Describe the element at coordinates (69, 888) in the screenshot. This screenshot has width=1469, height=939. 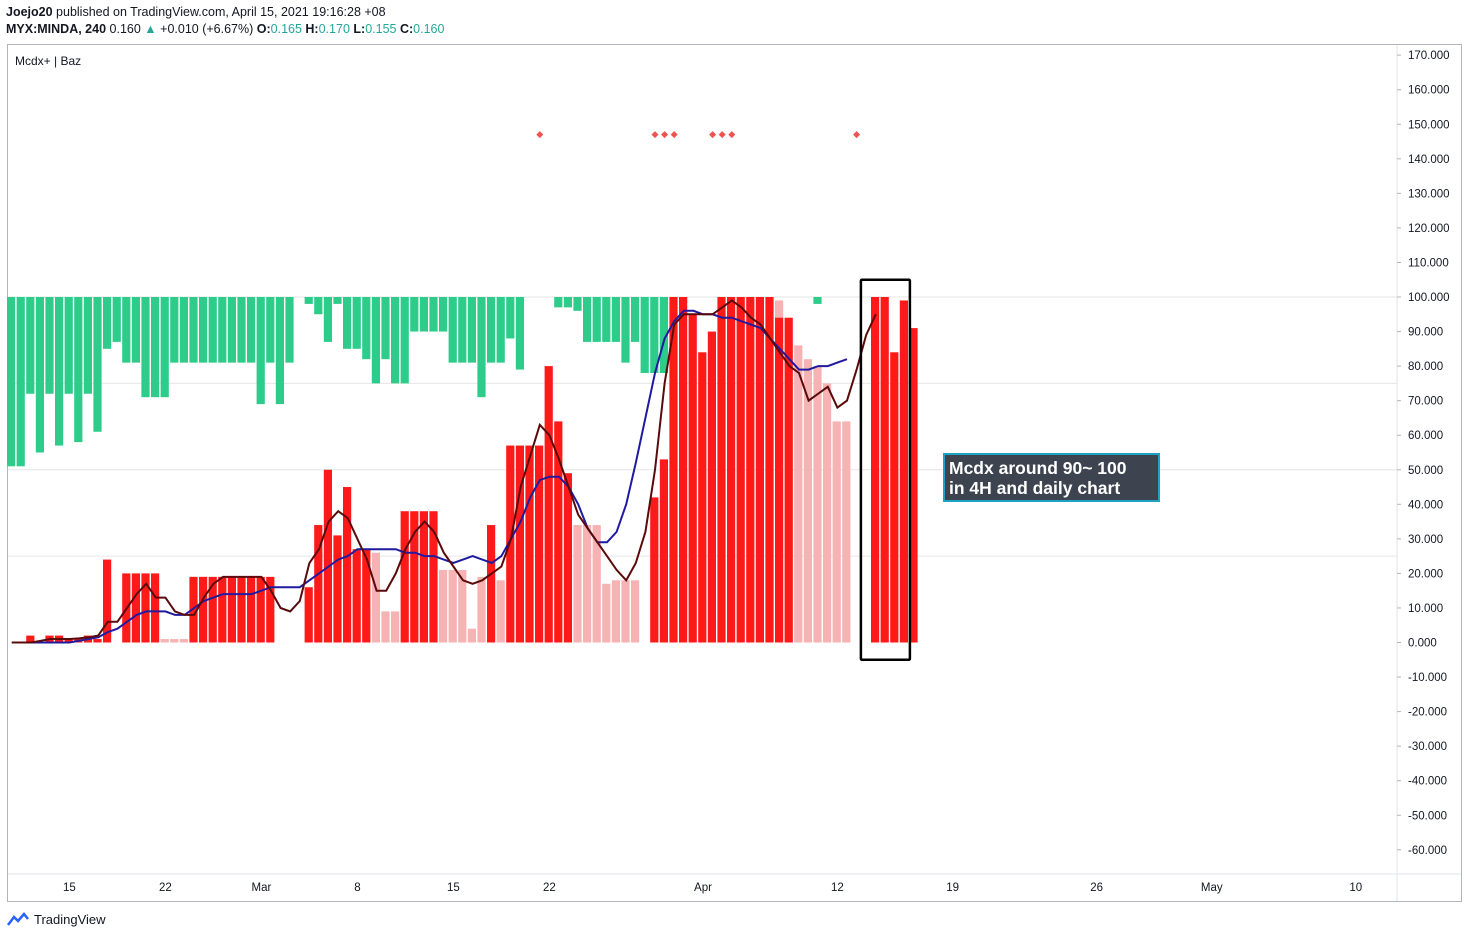
I see `x-tick-label: 15` at that location.